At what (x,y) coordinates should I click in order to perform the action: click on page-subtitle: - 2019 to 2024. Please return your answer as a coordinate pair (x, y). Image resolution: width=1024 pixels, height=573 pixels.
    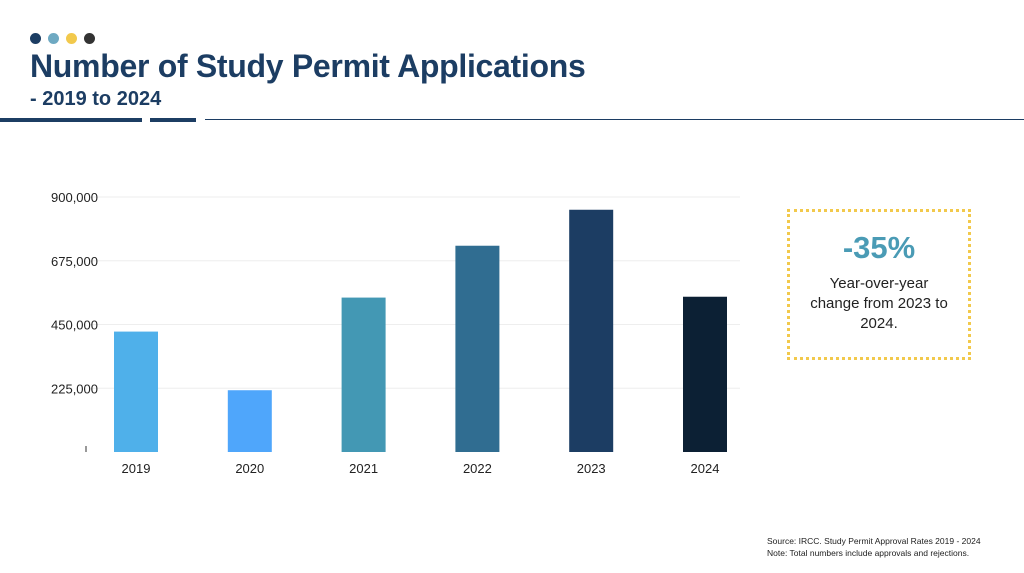
    Looking at the image, I should click on (96, 99).